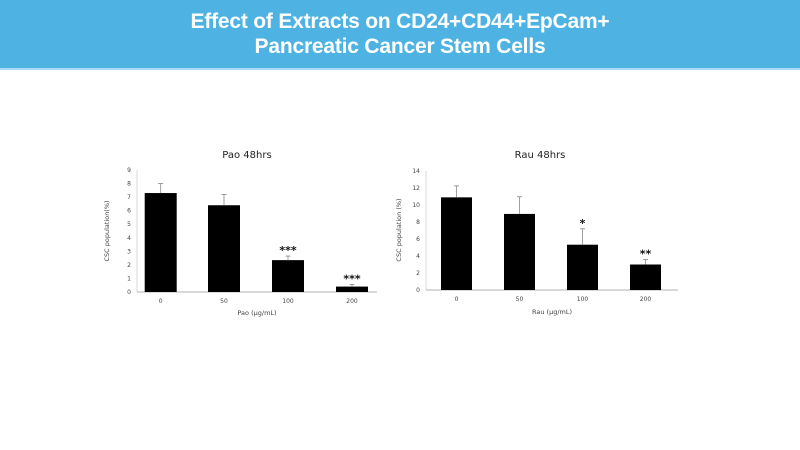 The image size is (800, 450). What do you see at coordinates (583, 223) in the screenshot?
I see `significance-marker: *` at bounding box center [583, 223].